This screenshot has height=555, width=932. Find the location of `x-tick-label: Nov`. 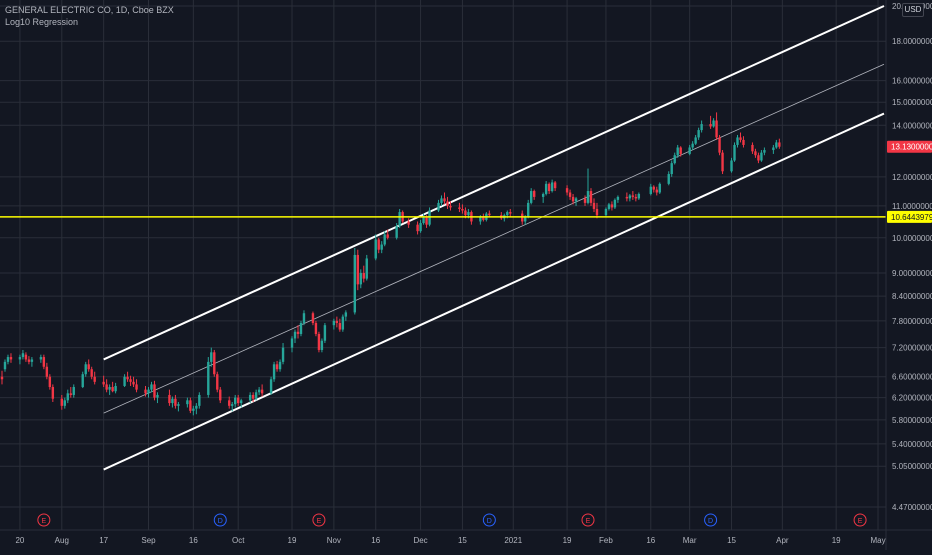

x-tick-label: Nov is located at coordinates (334, 540).